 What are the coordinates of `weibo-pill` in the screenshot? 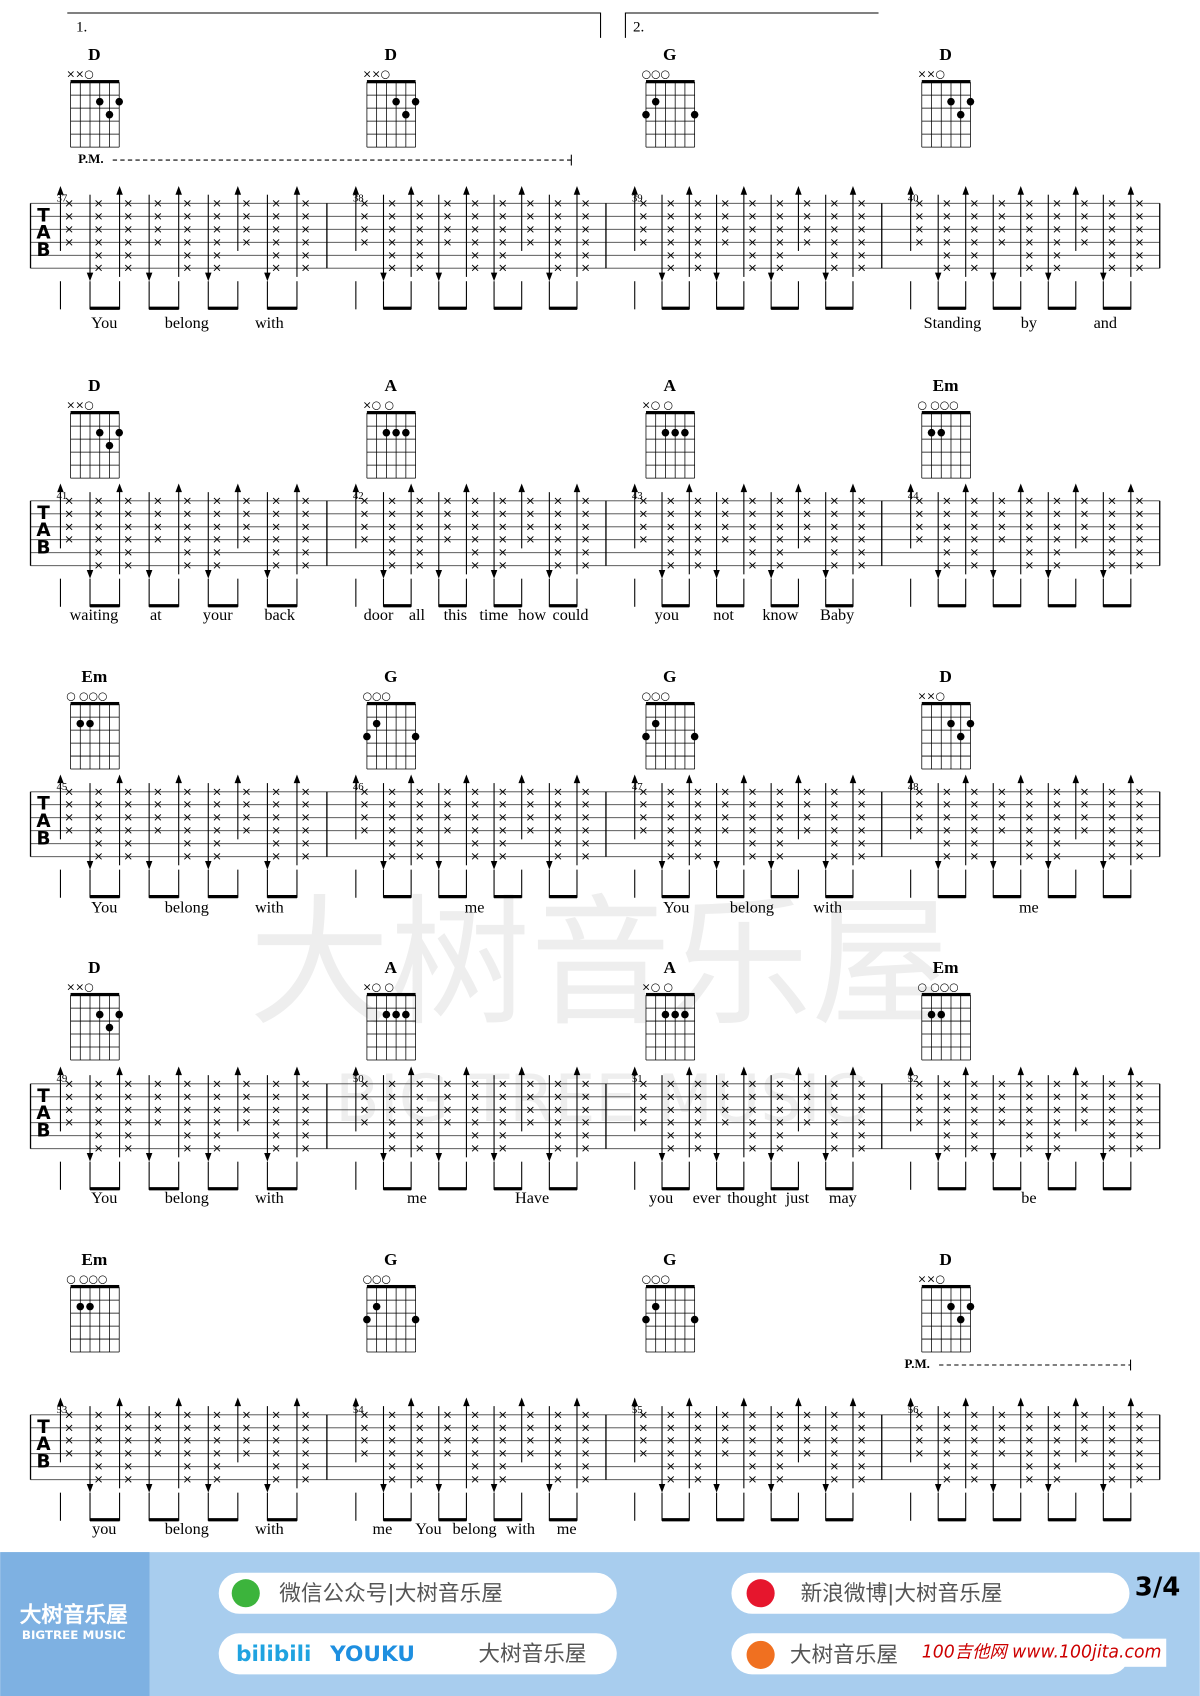 It's located at (930, 1593).